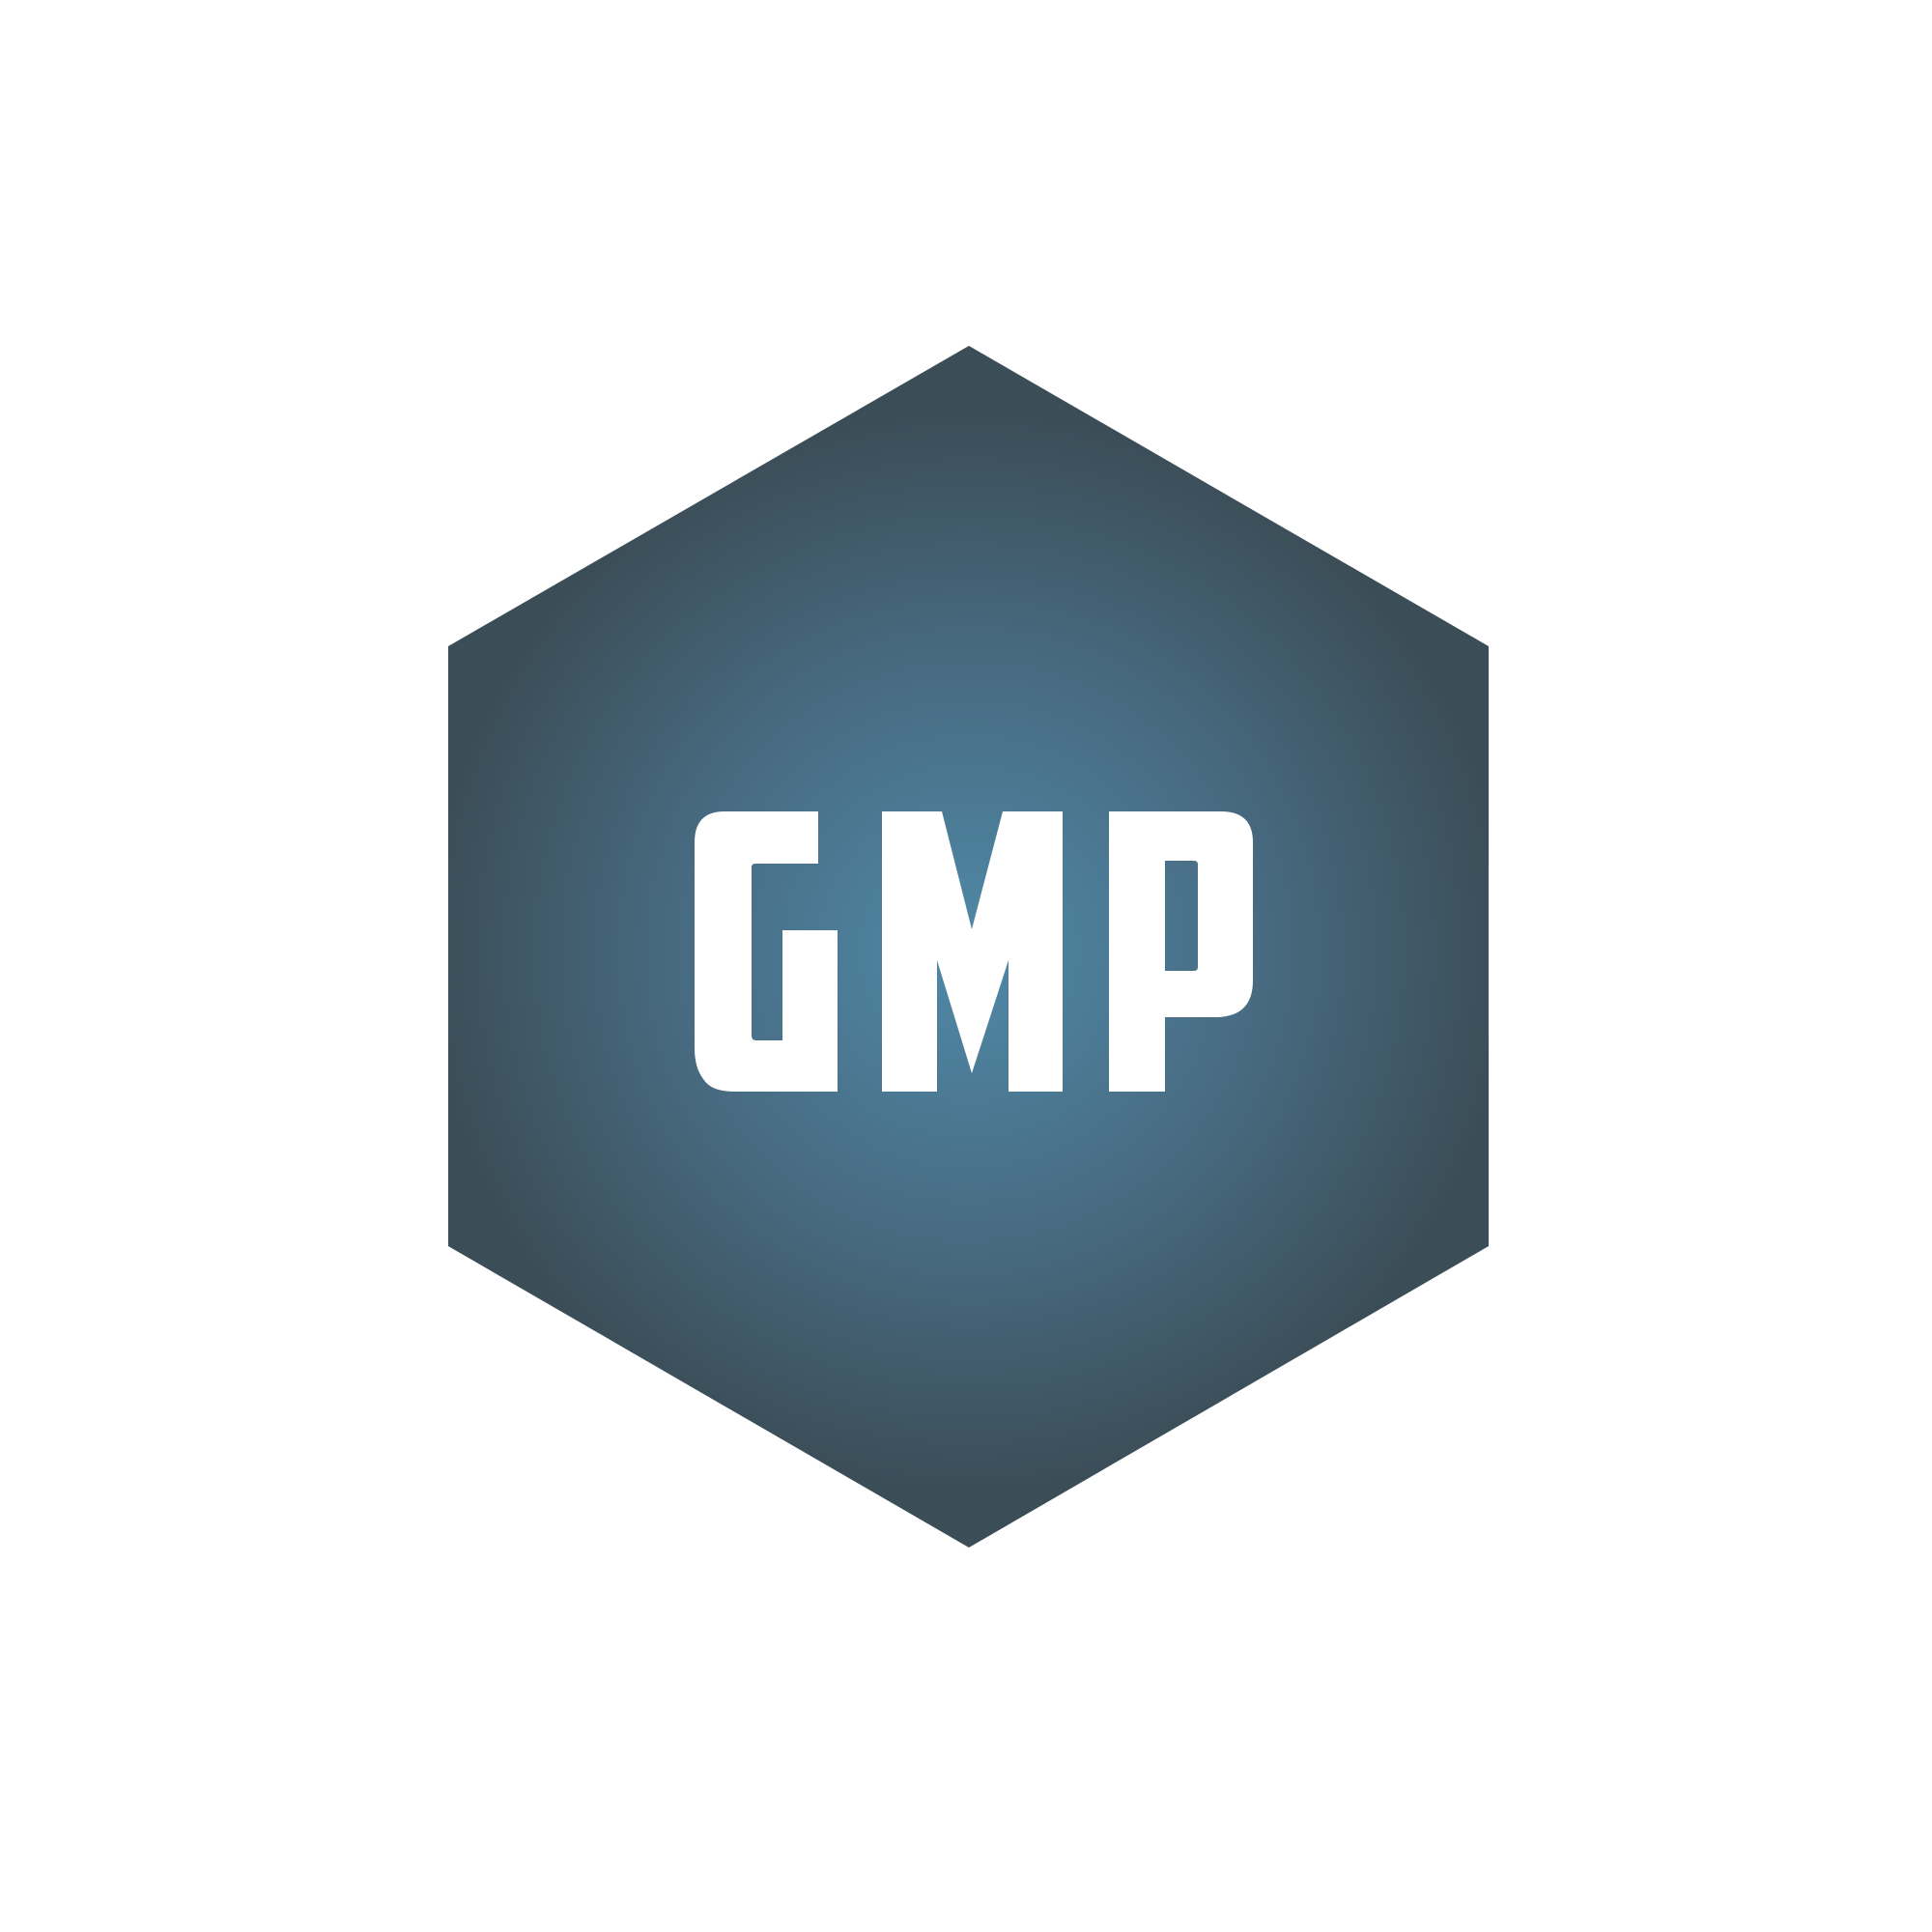 This screenshot has width=1932, height=1932. I want to click on letter-p, so click(1181, 951).